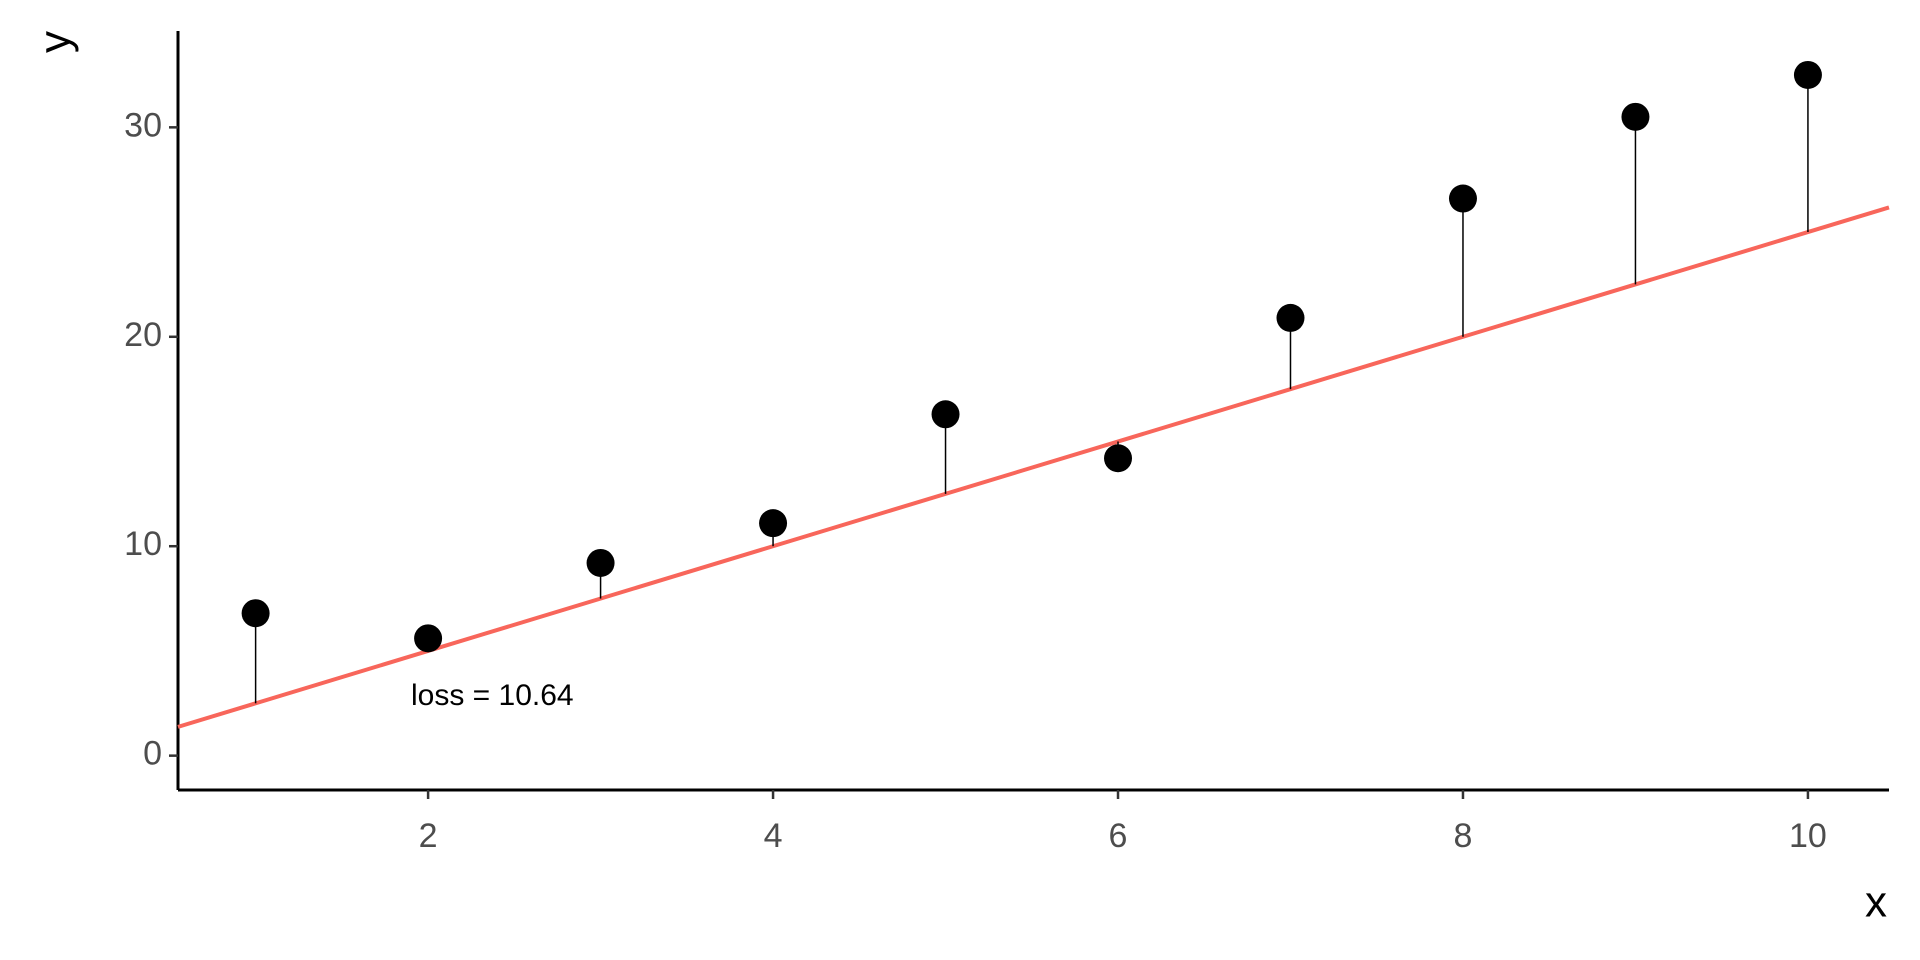 The width and height of the screenshot is (1920, 960). Describe the element at coordinates (492, 695) in the screenshot. I see `annotation: loss = 10.64` at that location.